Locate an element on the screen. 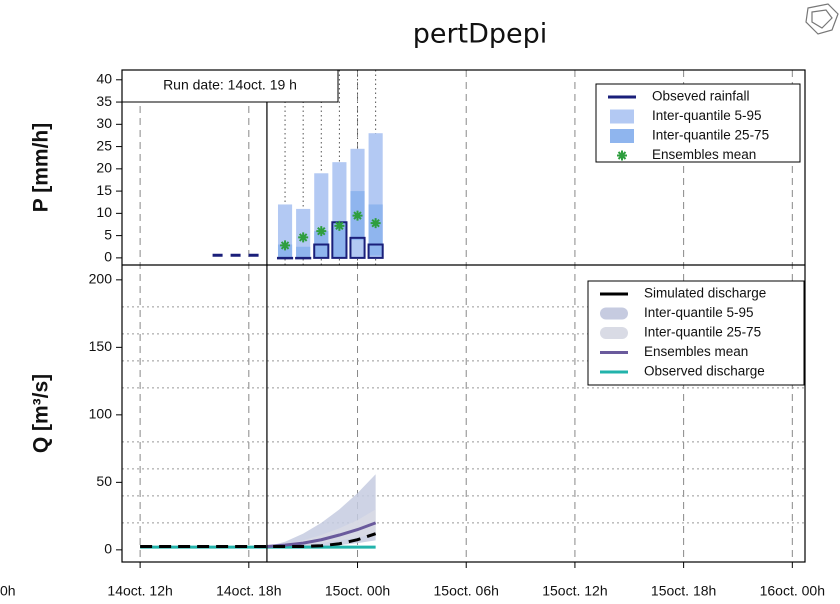  y-tick-label: 10 is located at coordinates (104, 212).